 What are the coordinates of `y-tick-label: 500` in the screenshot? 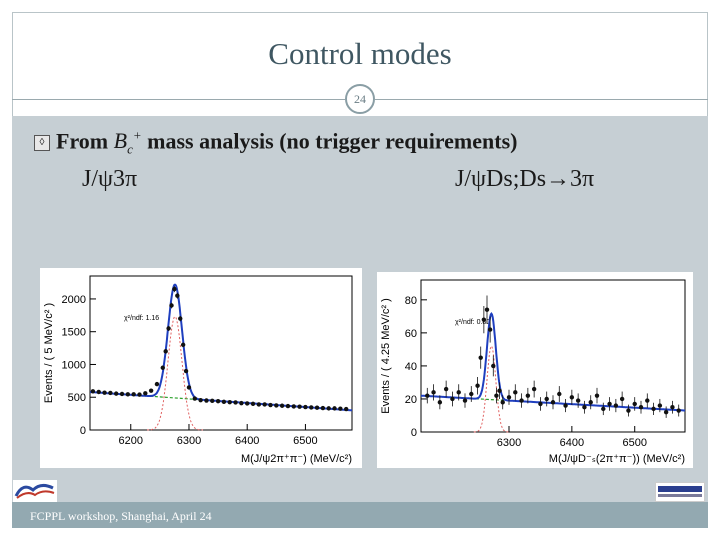 It's located at (77, 398).